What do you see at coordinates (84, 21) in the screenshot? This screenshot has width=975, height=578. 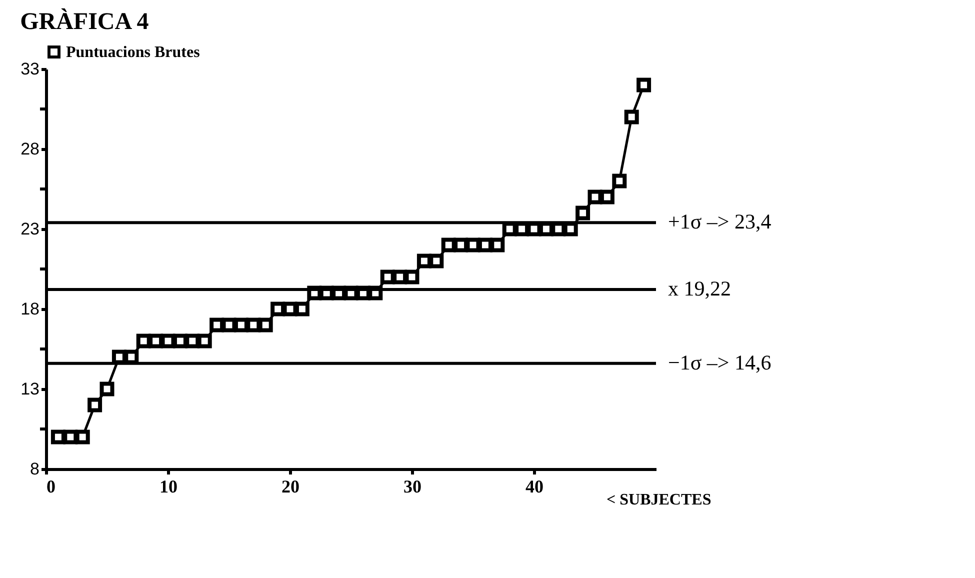 I see `chart-title: GRÀFICA 4` at bounding box center [84, 21].